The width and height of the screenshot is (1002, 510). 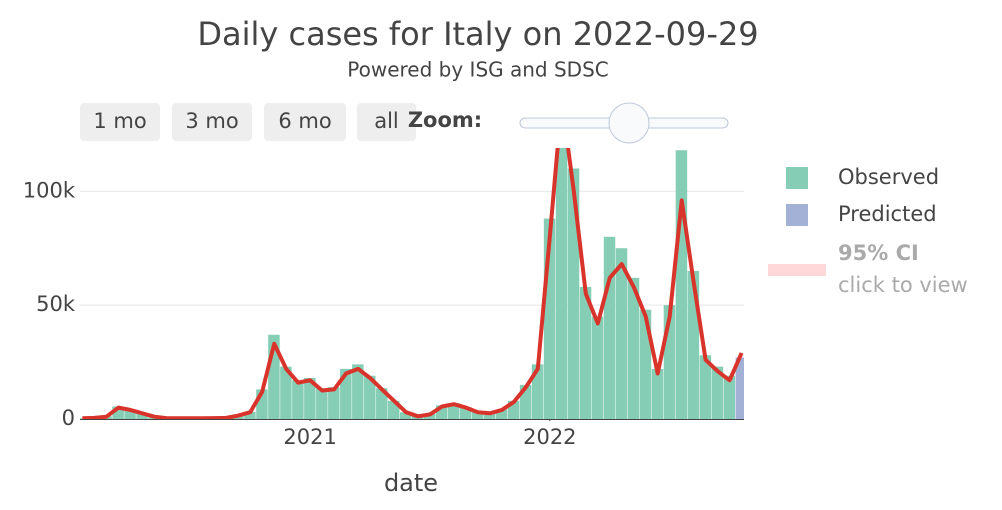 I want to click on range-button-label: 6 mo, so click(x=304, y=121).